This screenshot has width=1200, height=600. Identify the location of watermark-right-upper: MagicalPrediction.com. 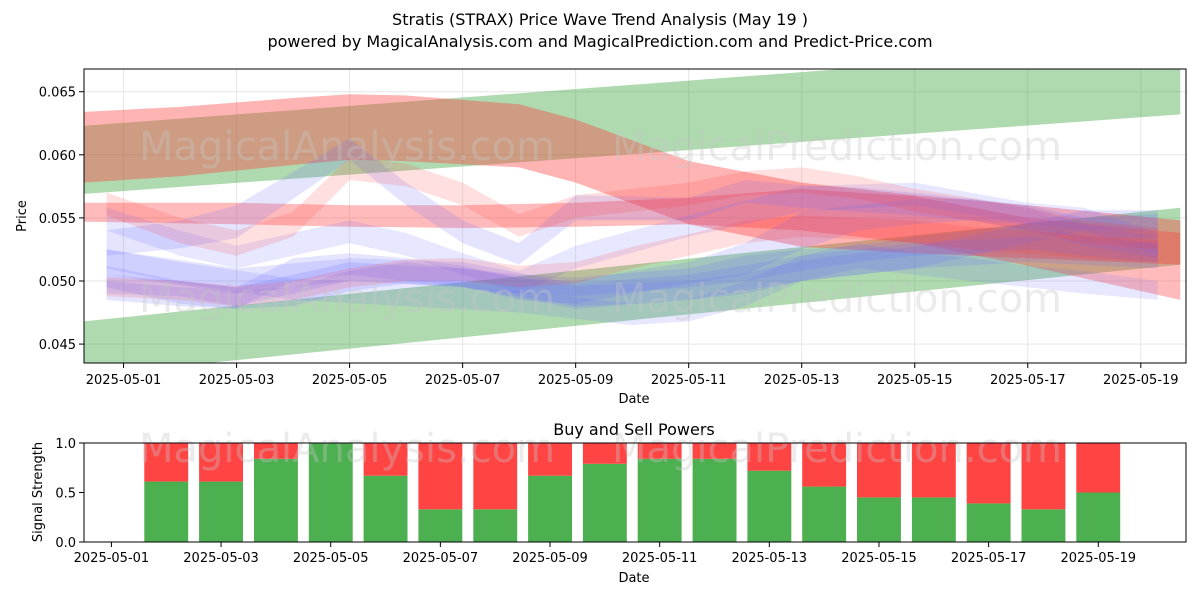
(837, 147).